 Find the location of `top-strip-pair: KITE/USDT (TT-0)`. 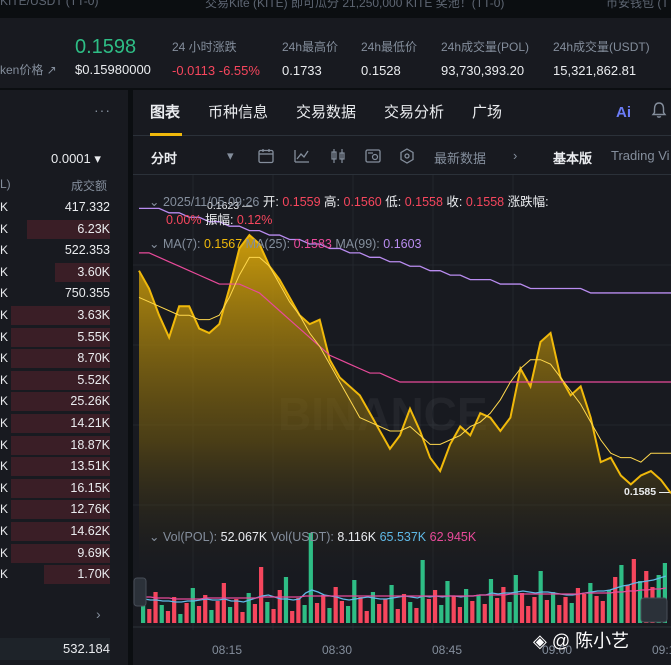

top-strip-pair: KITE/USDT (TT-0) is located at coordinates (49, 4).